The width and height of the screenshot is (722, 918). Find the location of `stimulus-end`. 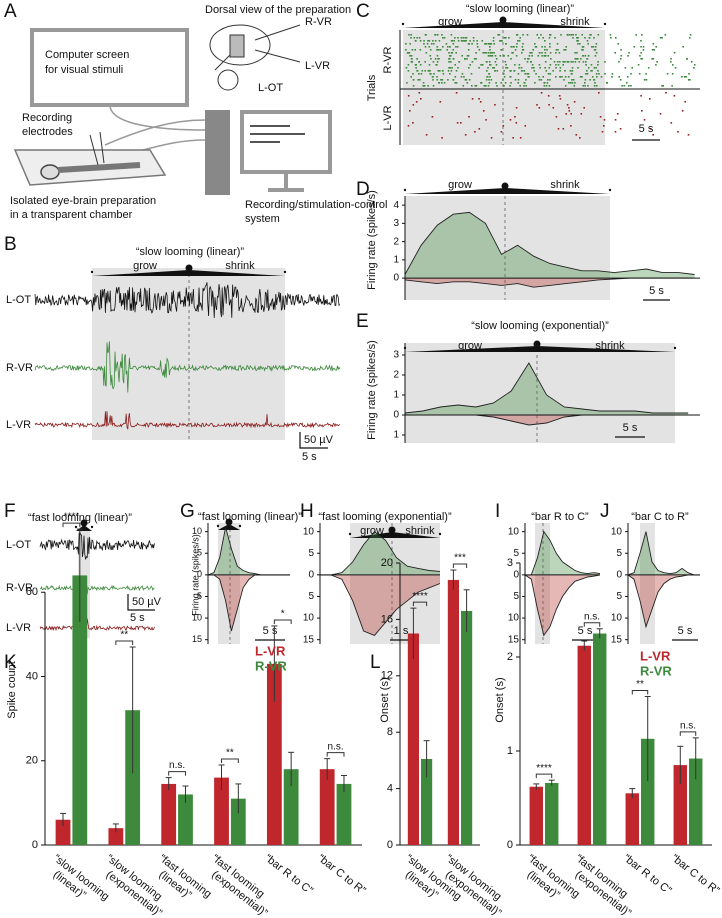

stimulus-end is located at coordinates (218, 526).